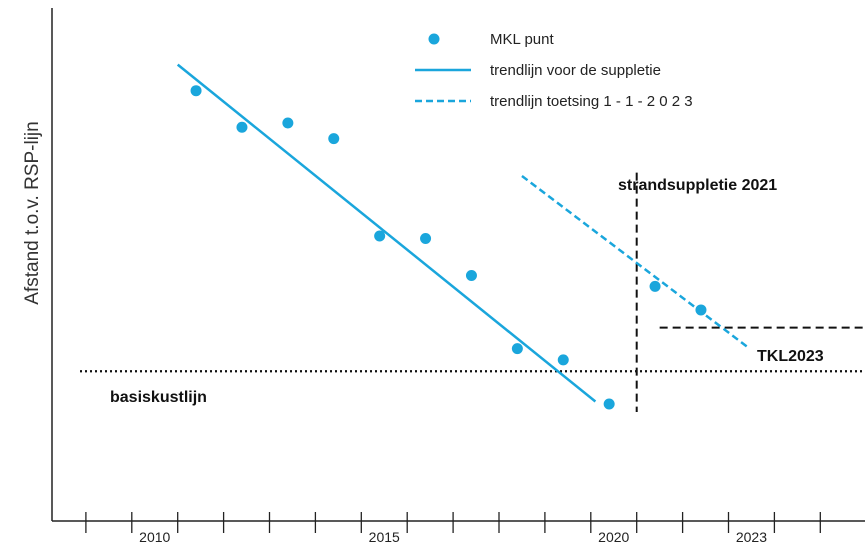  I want to click on y-axis-label: Afstand t.o.v. RSP-lijn, so click(32, 212).